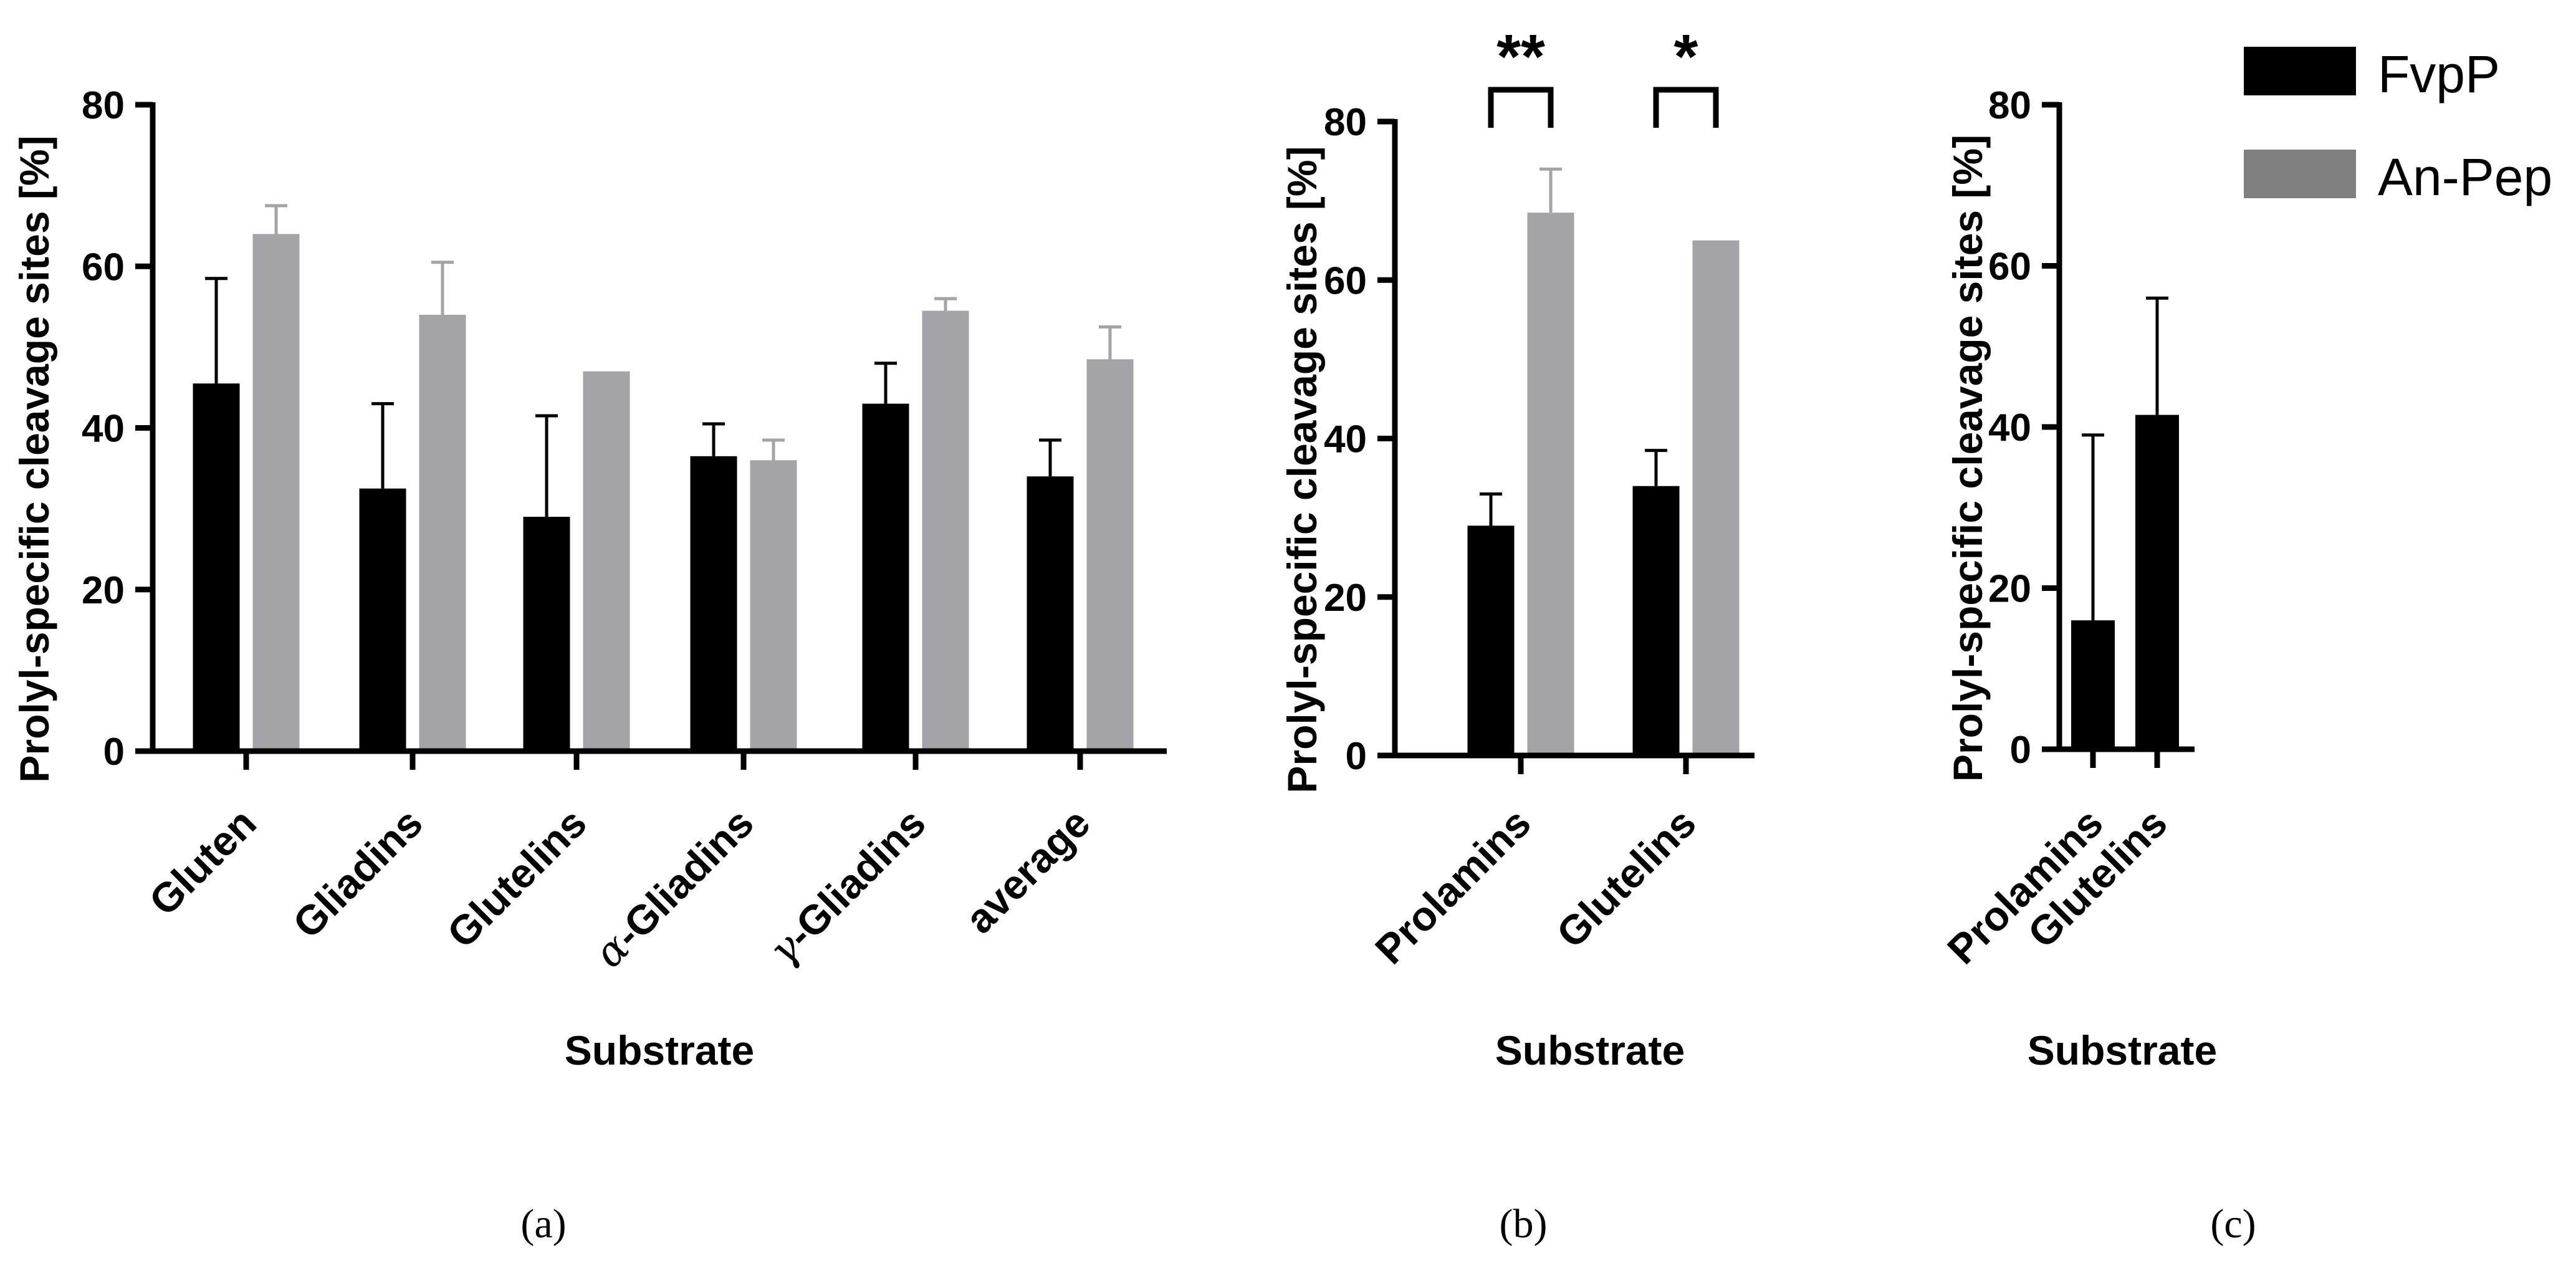 The width and height of the screenshot is (2576, 1261). I want to click on pa-error-bar-an-pep-gluten, so click(276, 219).